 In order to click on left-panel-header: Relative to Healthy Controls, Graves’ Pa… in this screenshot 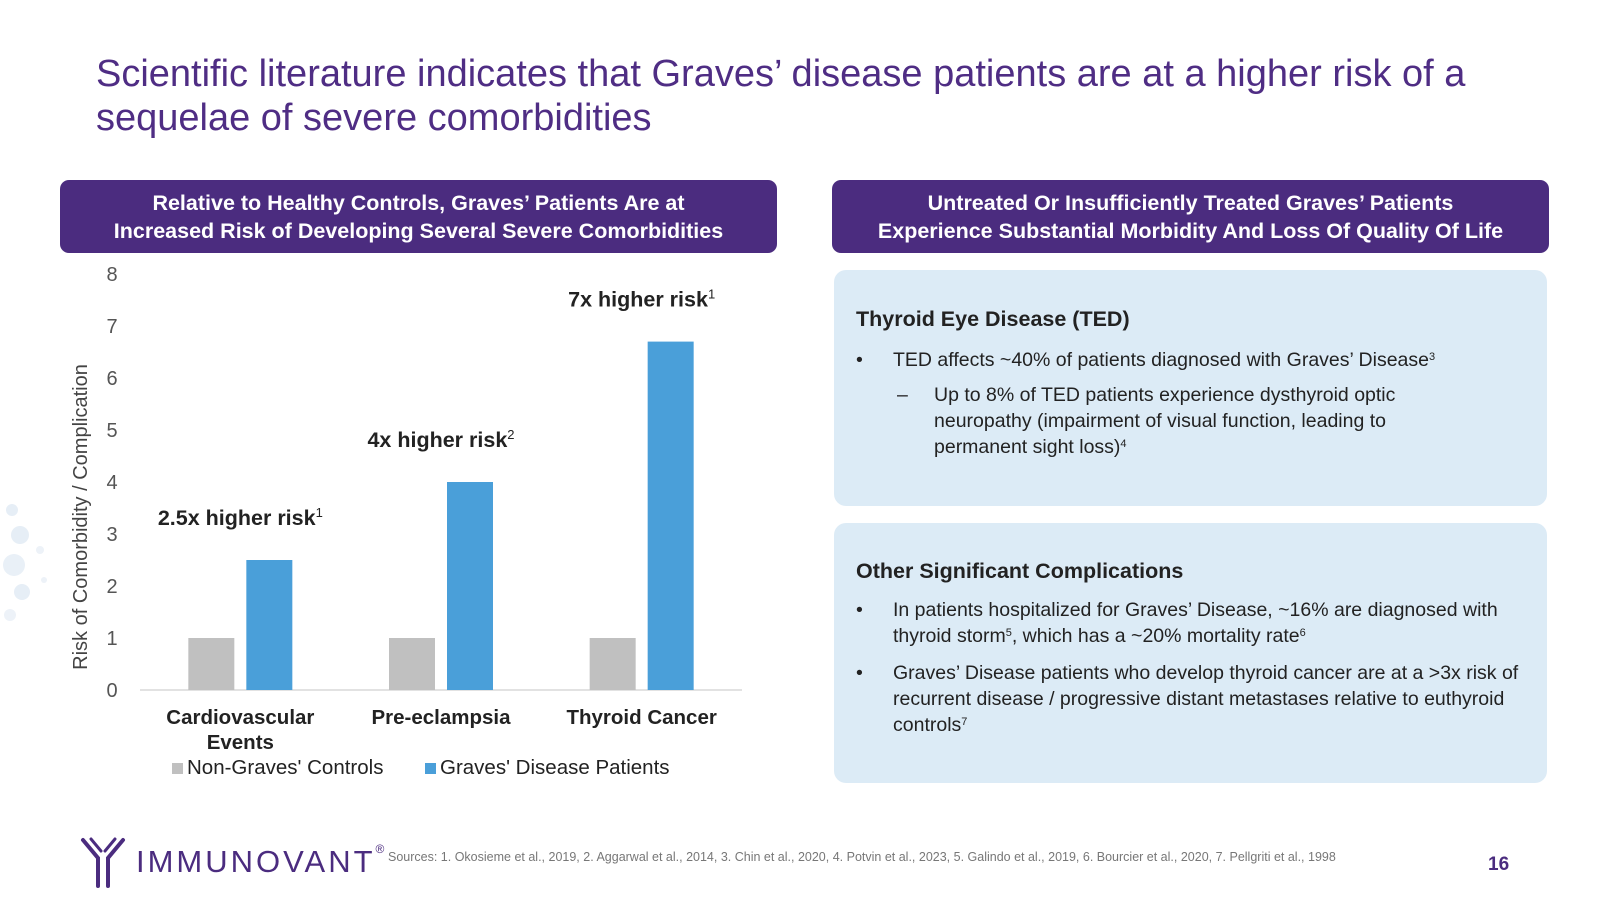, I will do `click(418, 216)`.